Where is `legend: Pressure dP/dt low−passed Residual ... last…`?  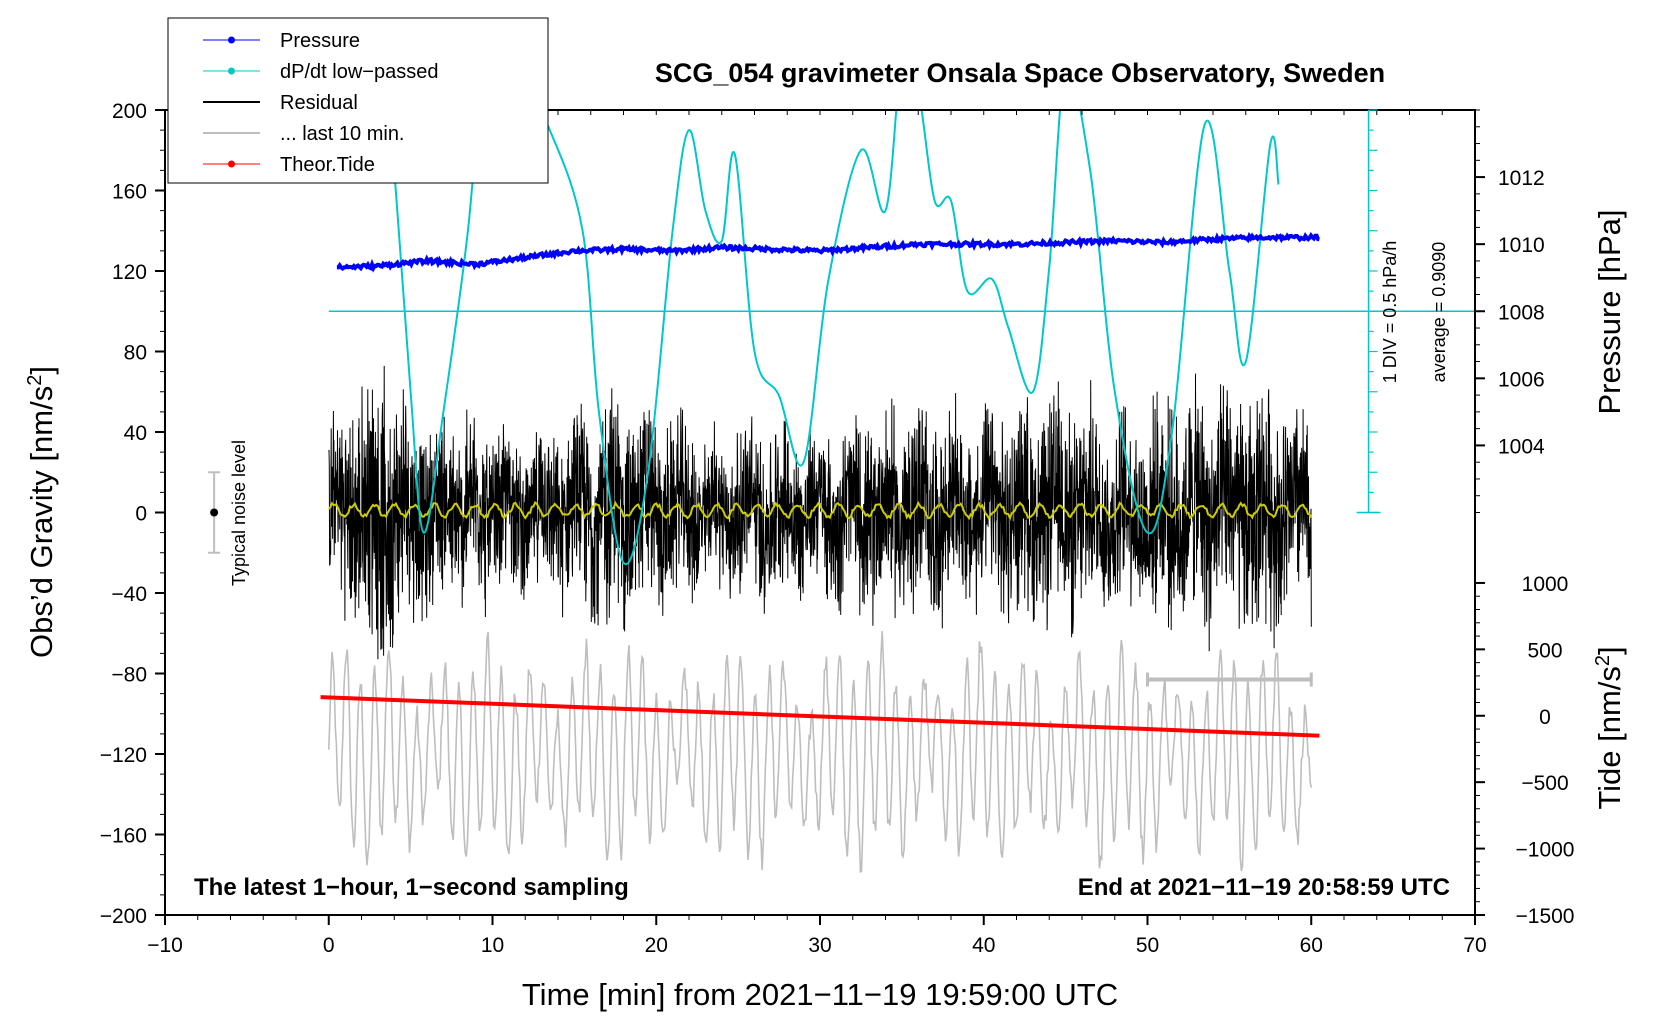
legend: Pressure dP/dt low−passed Residual ... last… is located at coordinates (358, 100).